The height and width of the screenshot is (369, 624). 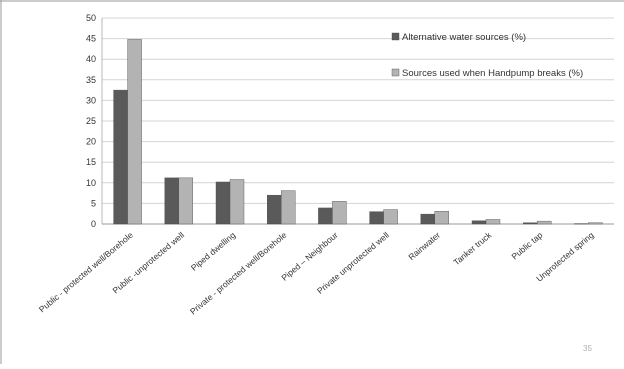 I want to click on x-tick-label: Public tap, so click(x=526, y=246).